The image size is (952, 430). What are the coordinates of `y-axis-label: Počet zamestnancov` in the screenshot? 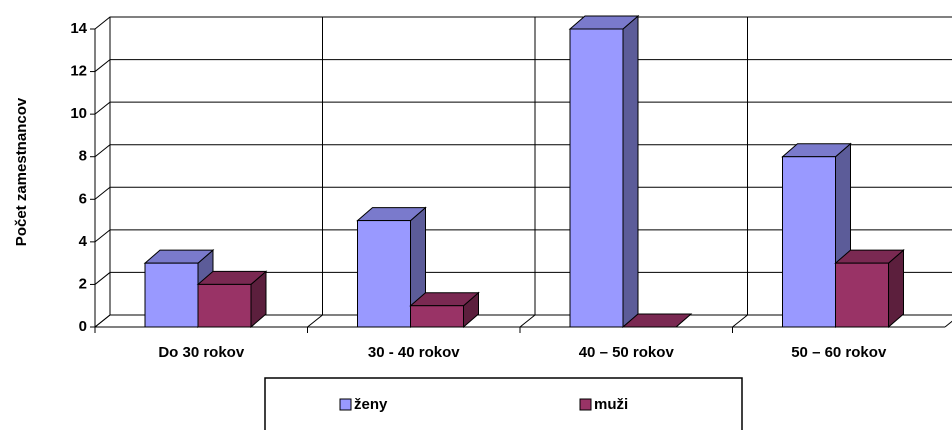 It's located at (21, 171).